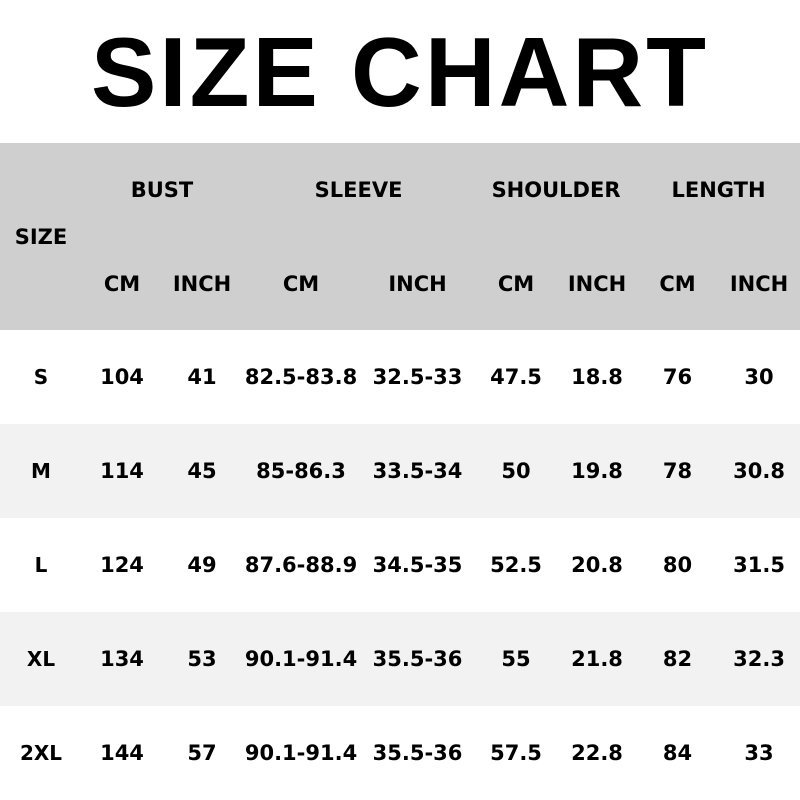 The image size is (800, 800). I want to click on size-label: 2XL, so click(41, 753).